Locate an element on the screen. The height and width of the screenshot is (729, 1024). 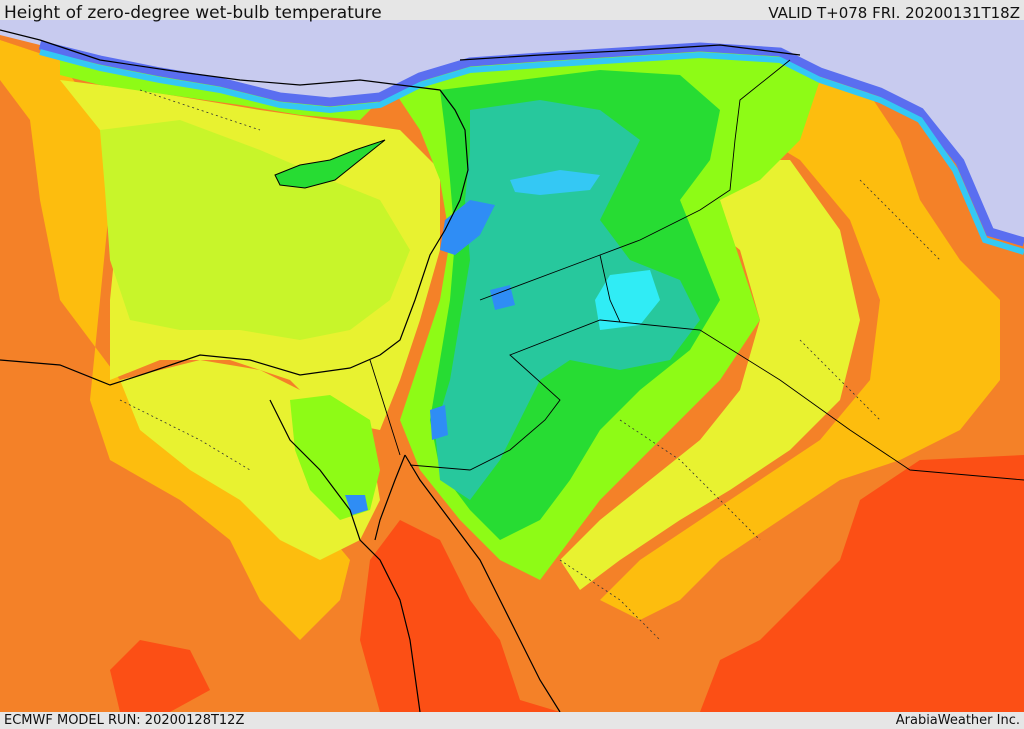
blue-field-syria-band is located at coordinates (555, 182).